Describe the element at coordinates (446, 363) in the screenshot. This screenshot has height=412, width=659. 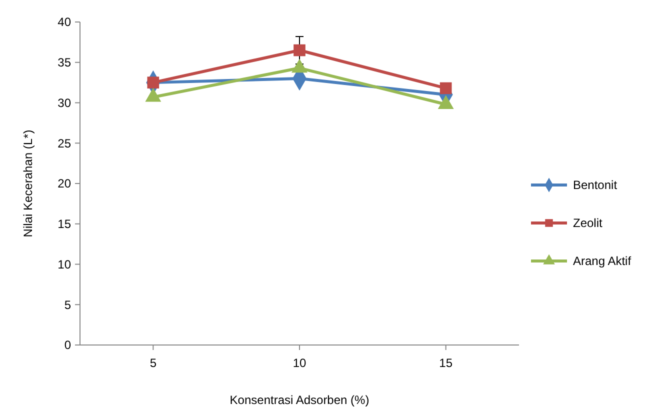
I see `x-tick-label: 15` at that location.